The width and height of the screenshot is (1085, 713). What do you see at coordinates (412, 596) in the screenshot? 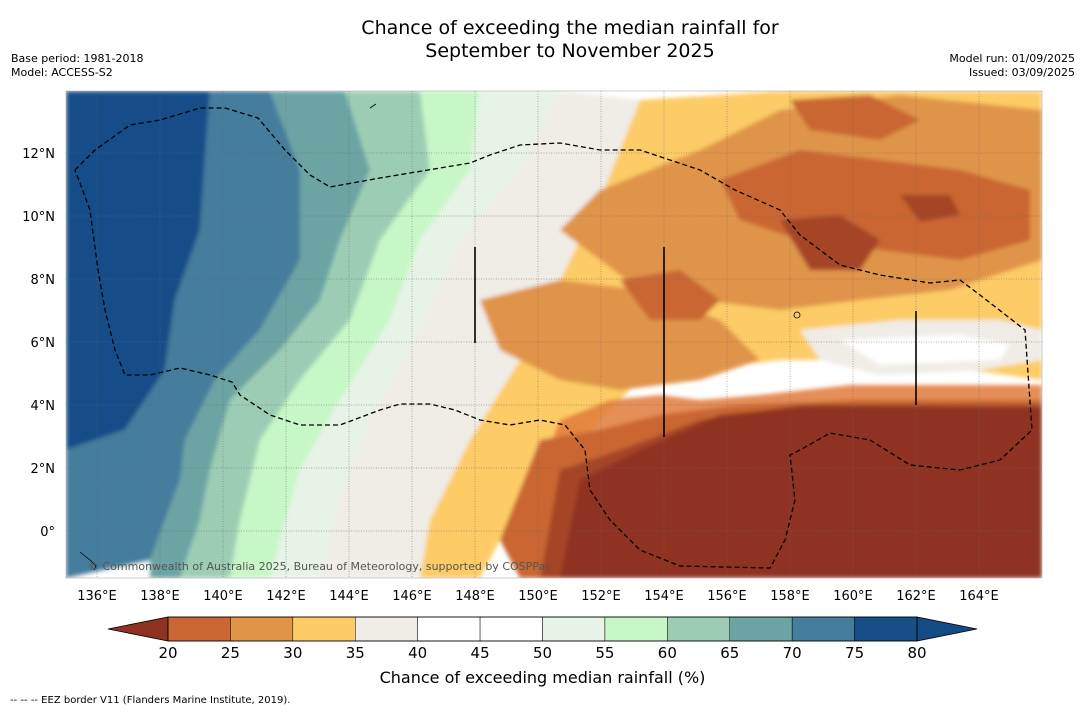
I see `lon-tick: 146°E` at bounding box center [412, 596].